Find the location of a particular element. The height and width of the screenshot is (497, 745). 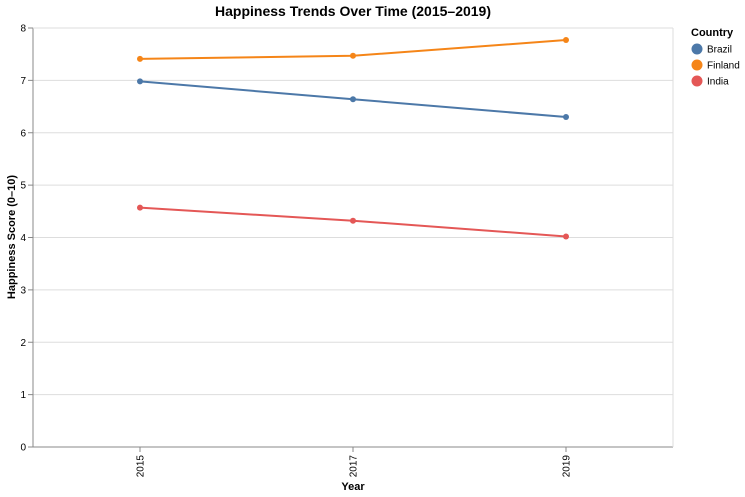

x-tick-label: 2015 is located at coordinates (141, 466).